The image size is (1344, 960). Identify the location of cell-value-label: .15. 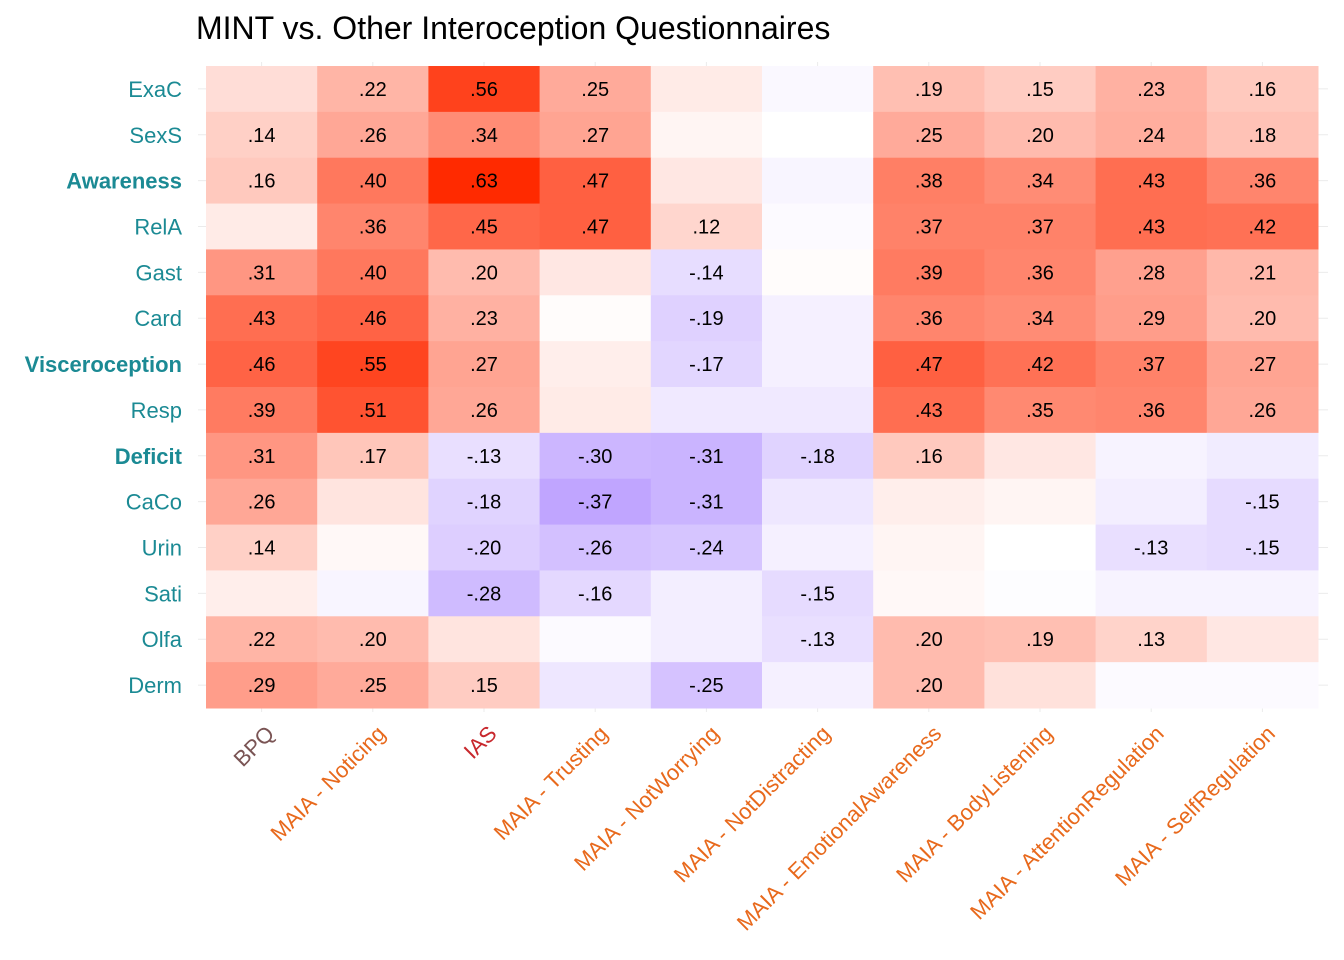
(484, 686).